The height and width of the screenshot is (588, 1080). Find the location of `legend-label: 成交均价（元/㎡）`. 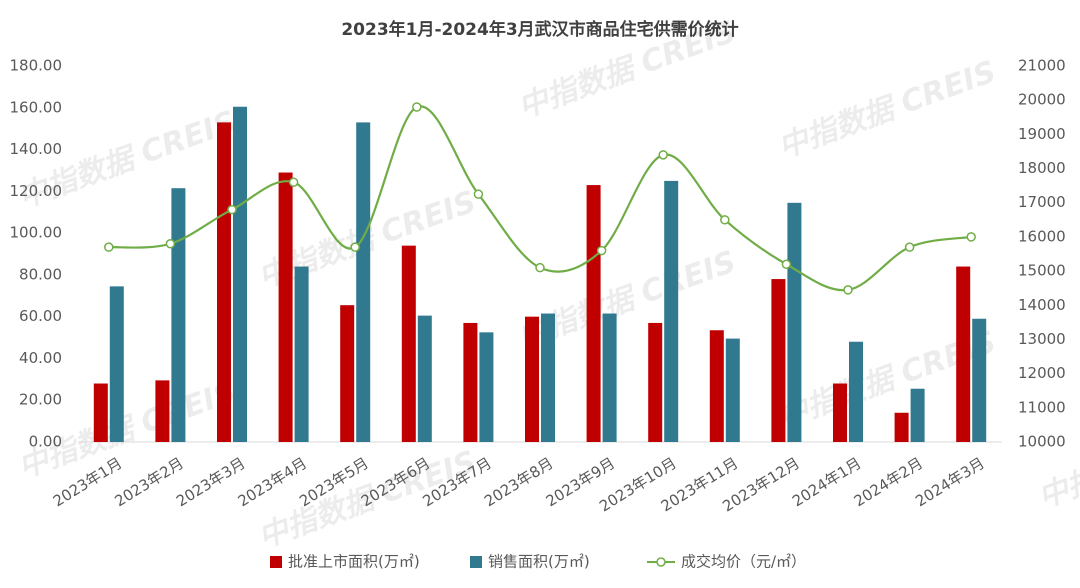

legend-label: 成交均价（元/㎡） is located at coordinates (743, 562).